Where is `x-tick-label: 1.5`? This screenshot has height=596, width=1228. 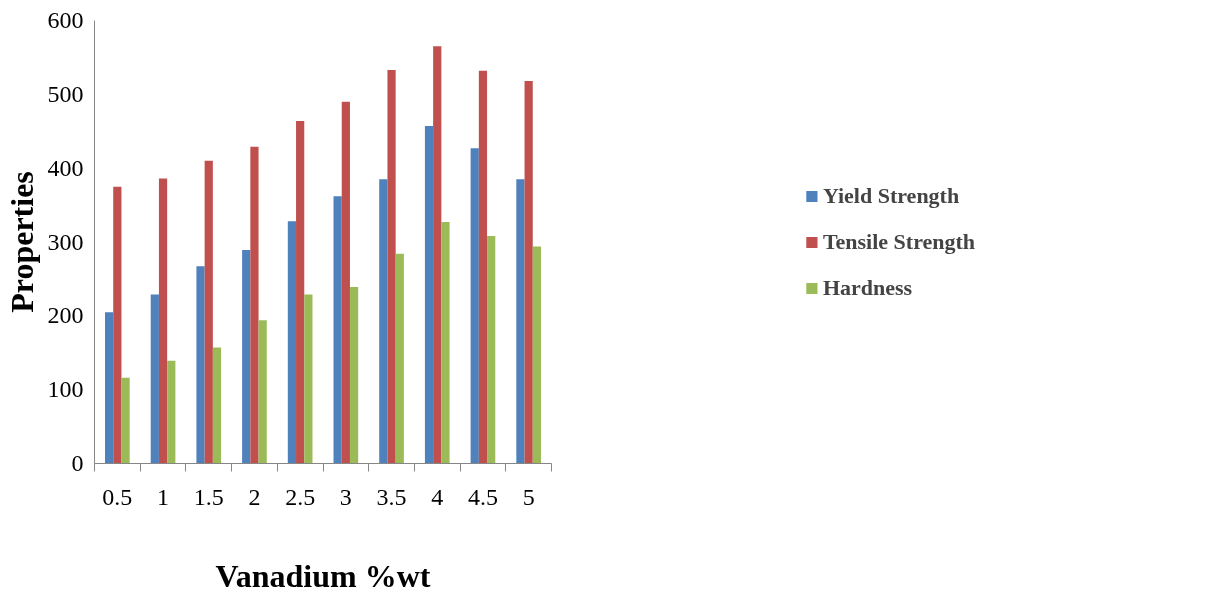
x-tick-label: 1.5 is located at coordinates (208, 496).